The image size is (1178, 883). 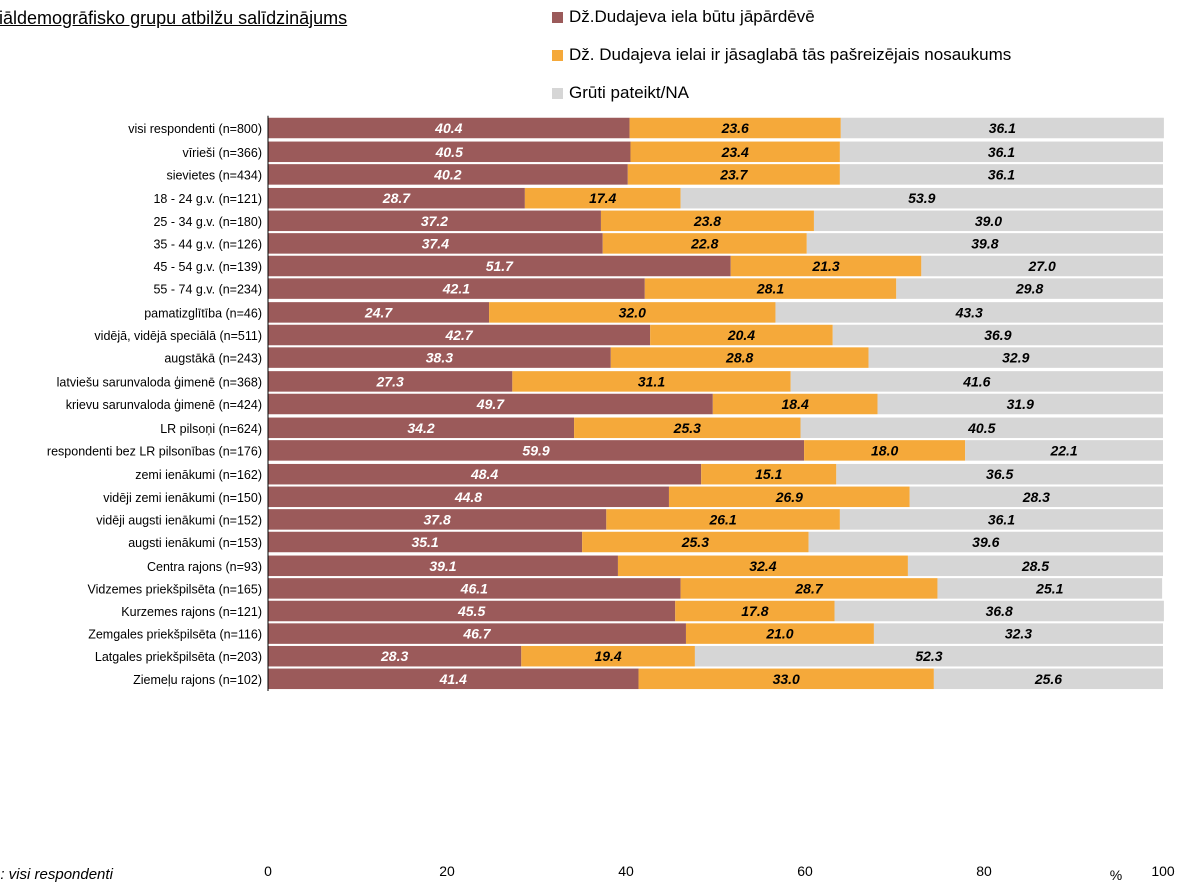 I want to click on data-label: 33.0, so click(x=786, y=679).